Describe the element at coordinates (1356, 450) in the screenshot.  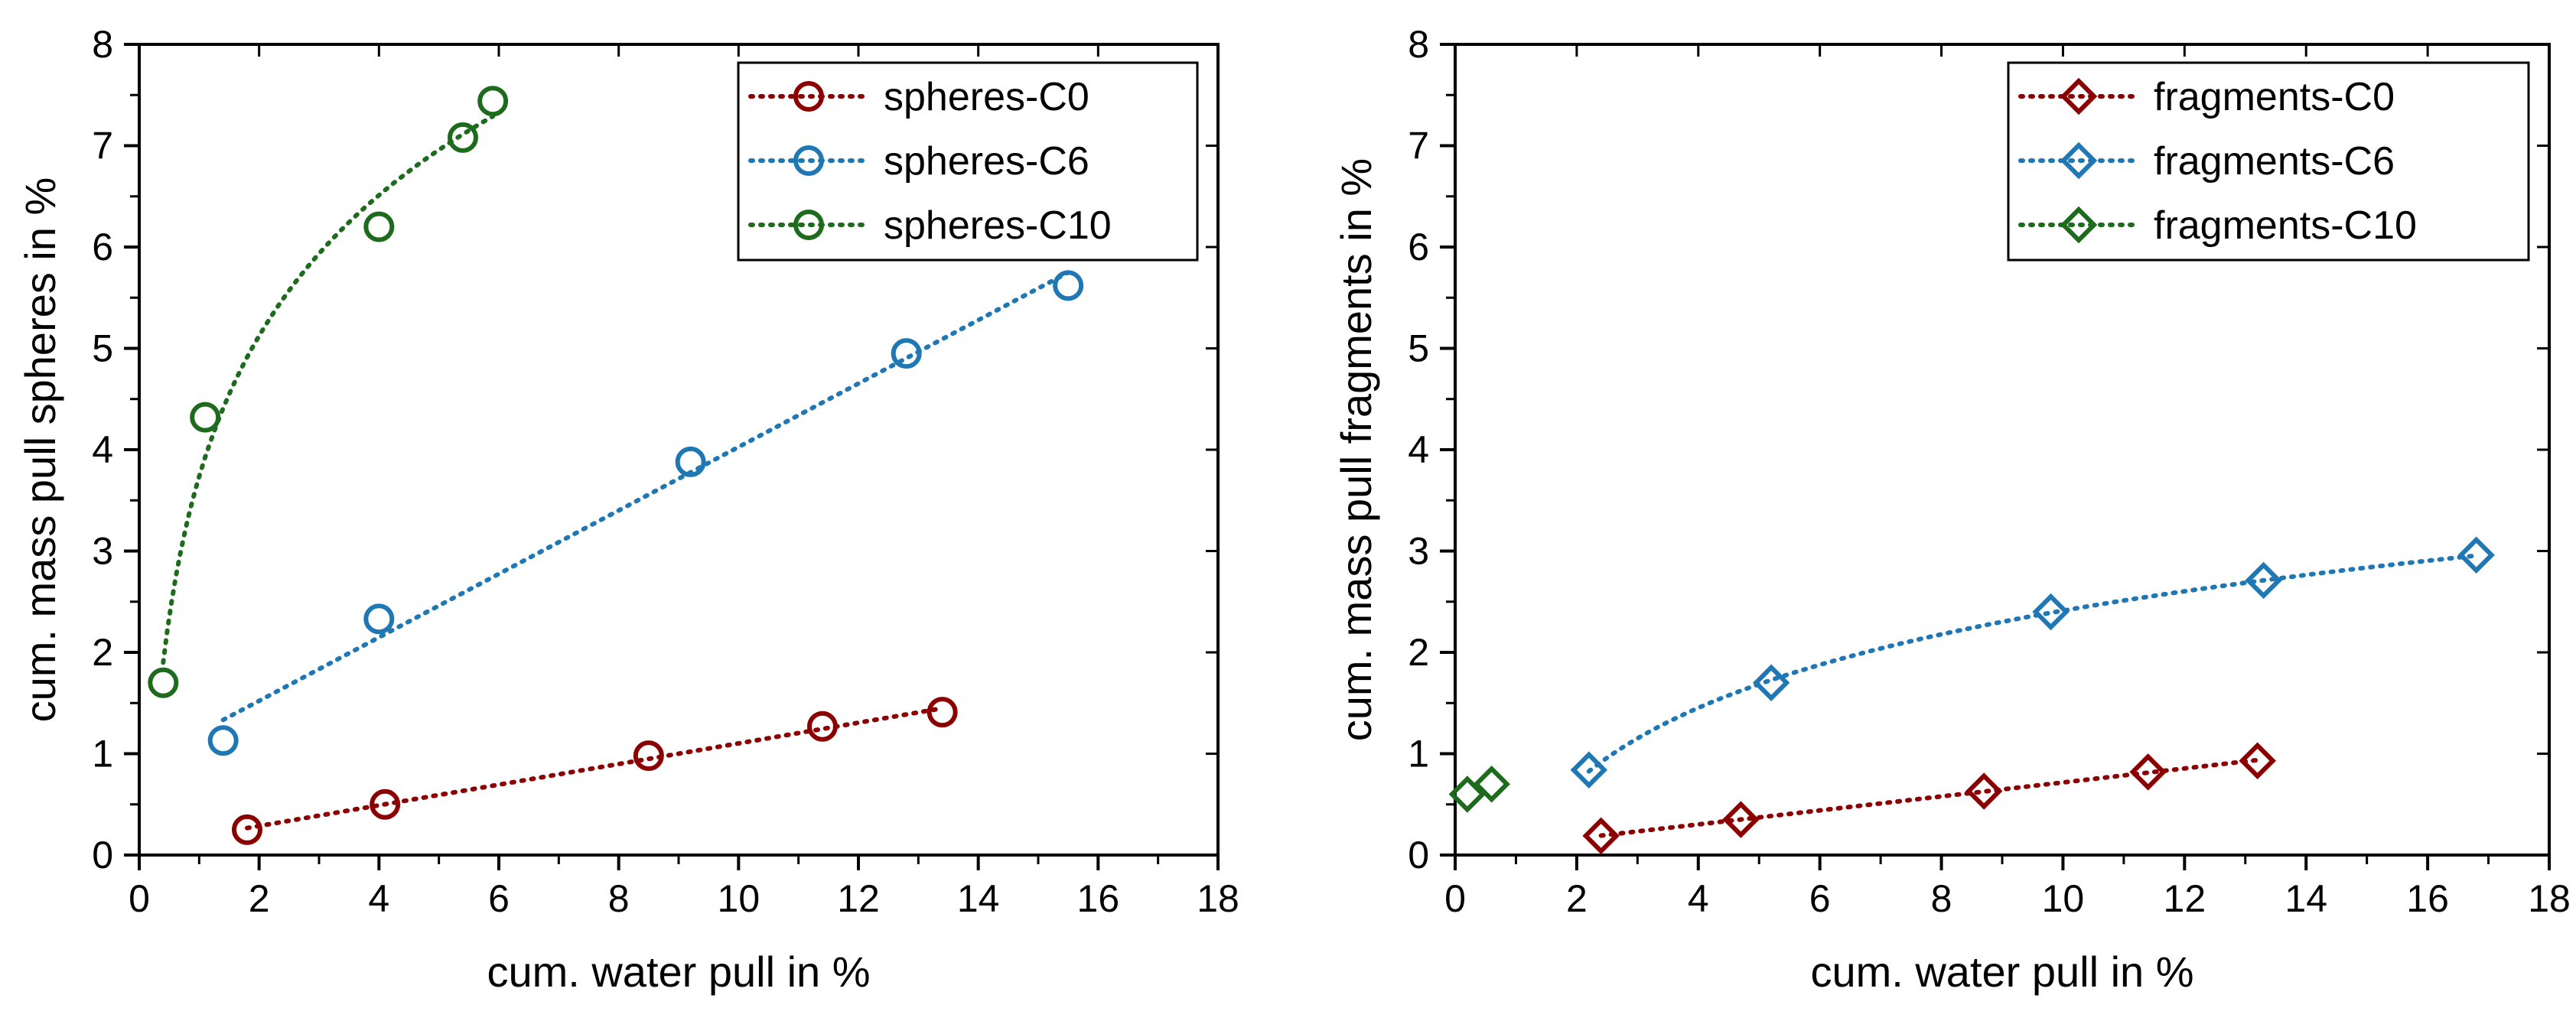
I see `y-axis-title: cum. mass pull fragments in %` at that location.